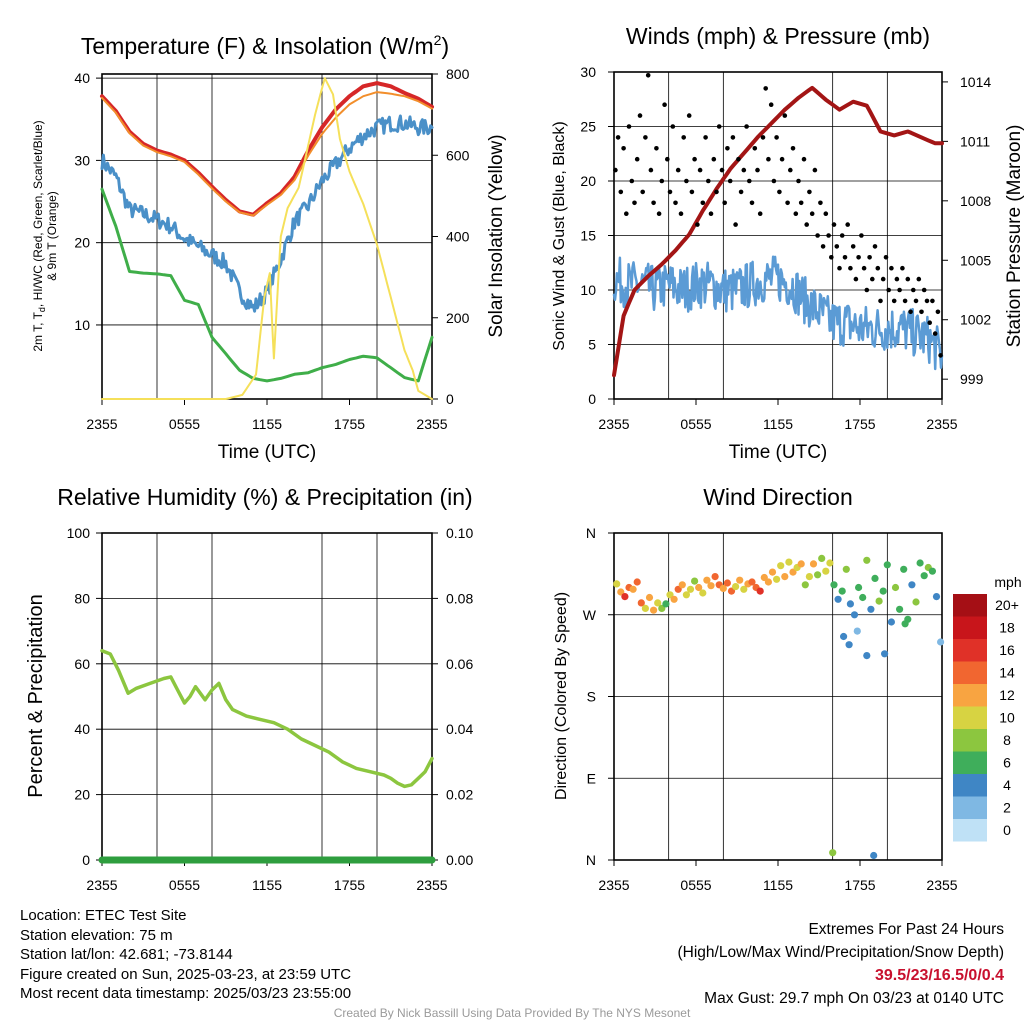 This screenshot has height=1024, width=1024. I want to click on y-tick-label: 30, so click(82, 160).